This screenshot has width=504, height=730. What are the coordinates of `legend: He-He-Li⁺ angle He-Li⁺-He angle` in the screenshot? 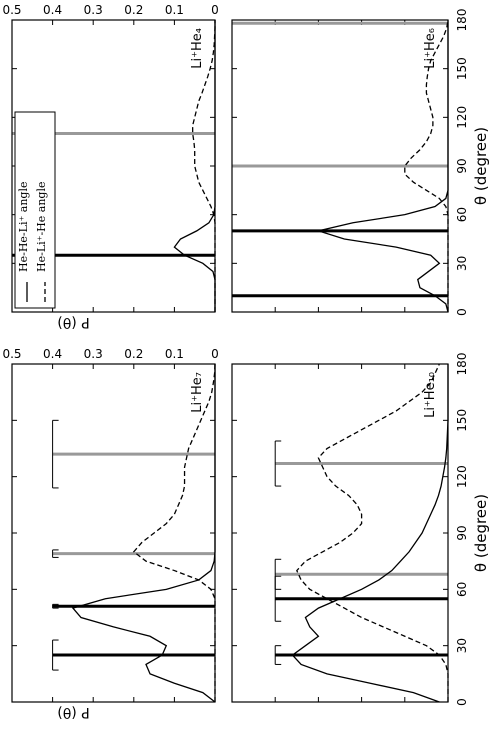 It's located at (35, 210).